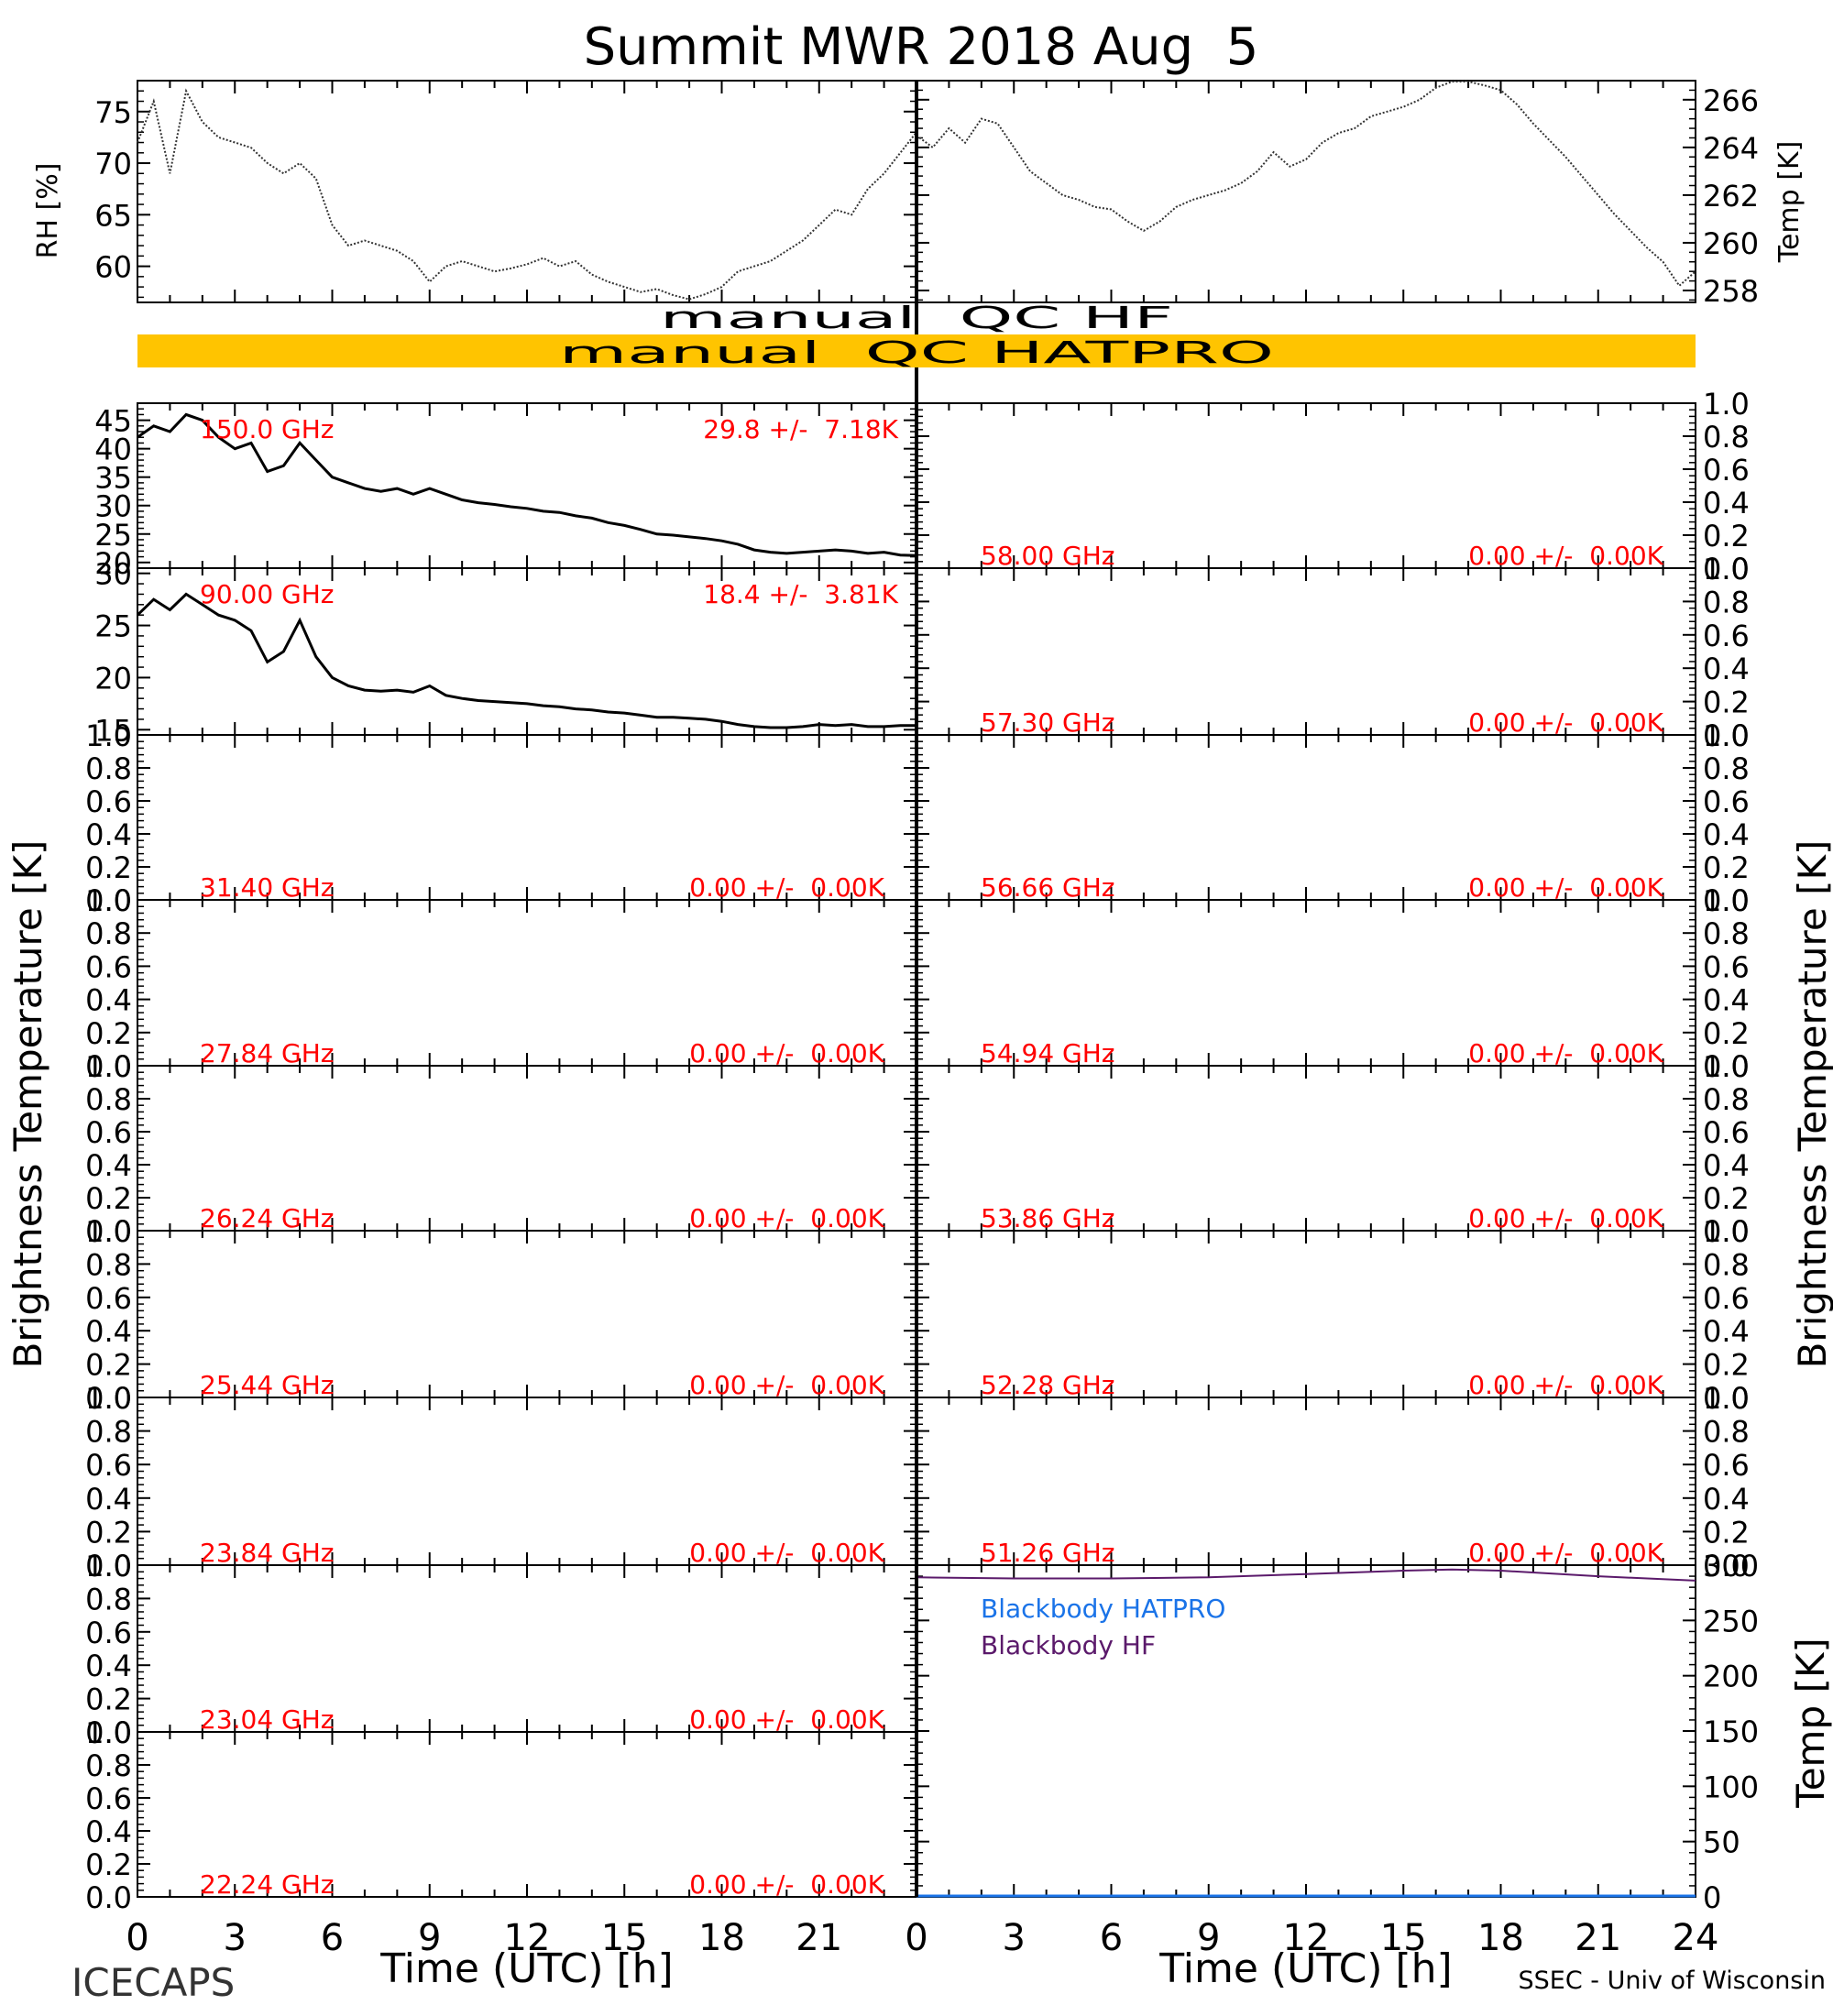 The image size is (1833, 2016). Describe the element at coordinates (1726, 1099) in the screenshot. I see `y-tick-label-ch53.86: 0.8` at that location.